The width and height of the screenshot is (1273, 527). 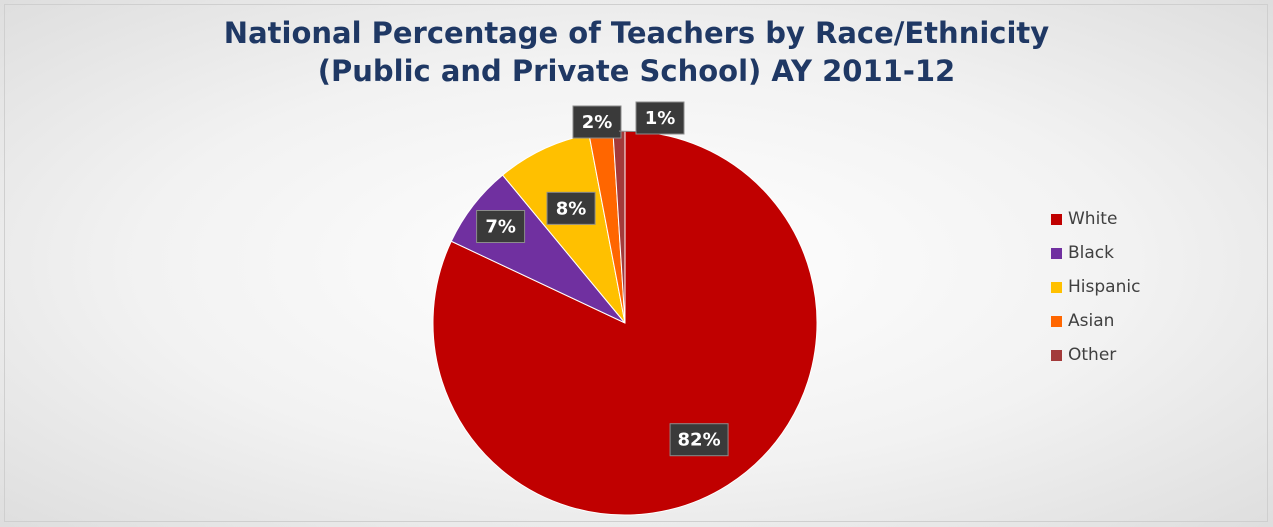 I want to click on data-label-hispanic: 8%, so click(x=571, y=208).